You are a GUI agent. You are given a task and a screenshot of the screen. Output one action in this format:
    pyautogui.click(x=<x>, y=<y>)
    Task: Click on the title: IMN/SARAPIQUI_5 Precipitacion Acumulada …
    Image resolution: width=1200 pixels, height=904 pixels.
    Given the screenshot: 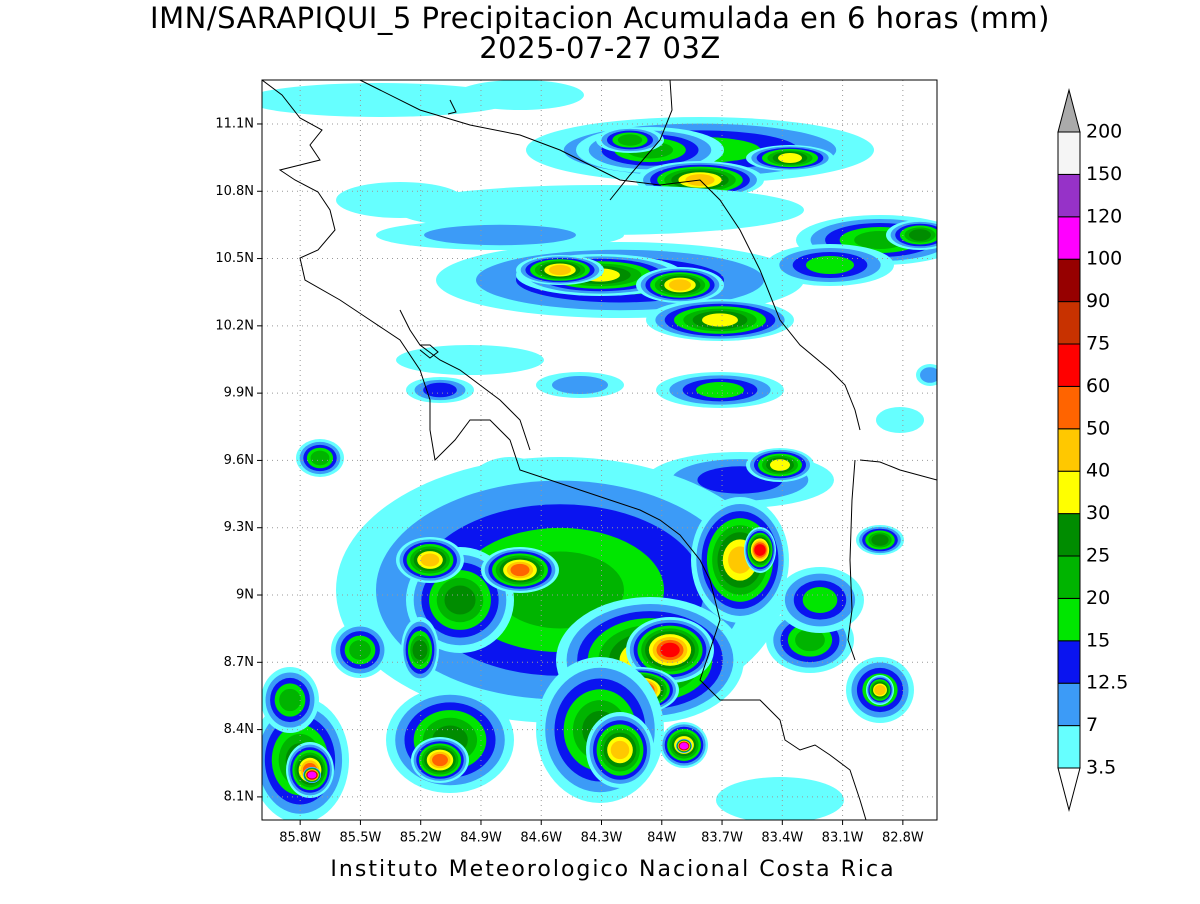 What is the action you would take?
    pyautogui.click(x=600, y=18)
    